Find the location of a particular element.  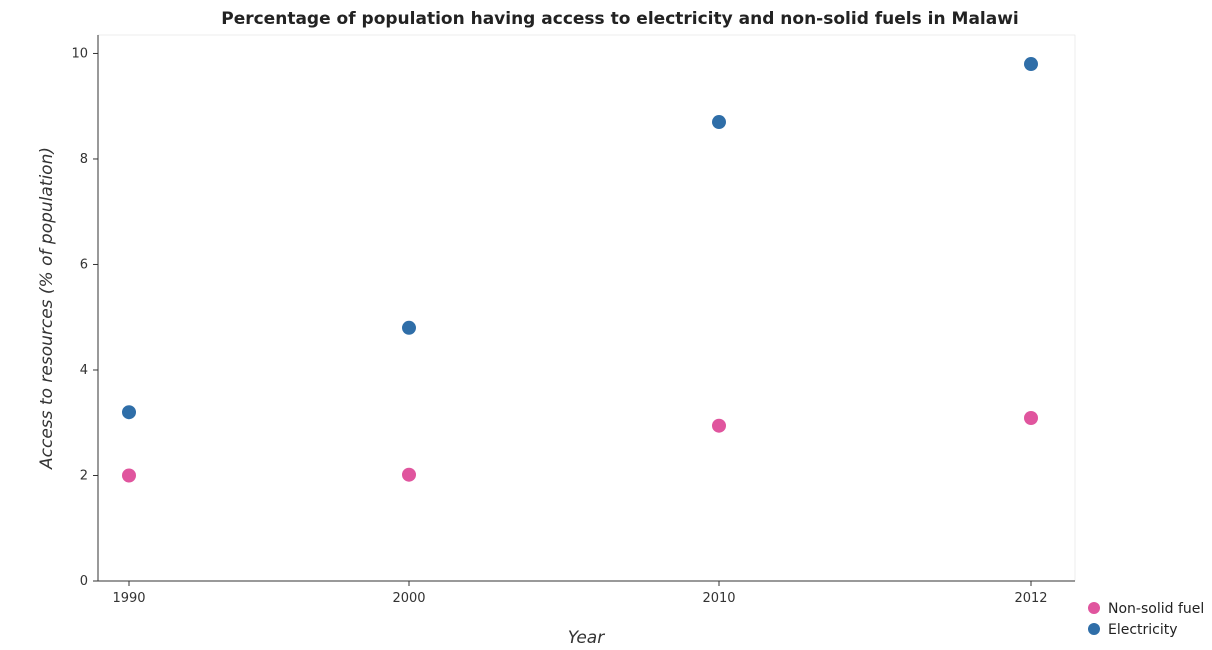

y-axis: 0 2 4 6 8 10 is located at coordinates (85, 312).